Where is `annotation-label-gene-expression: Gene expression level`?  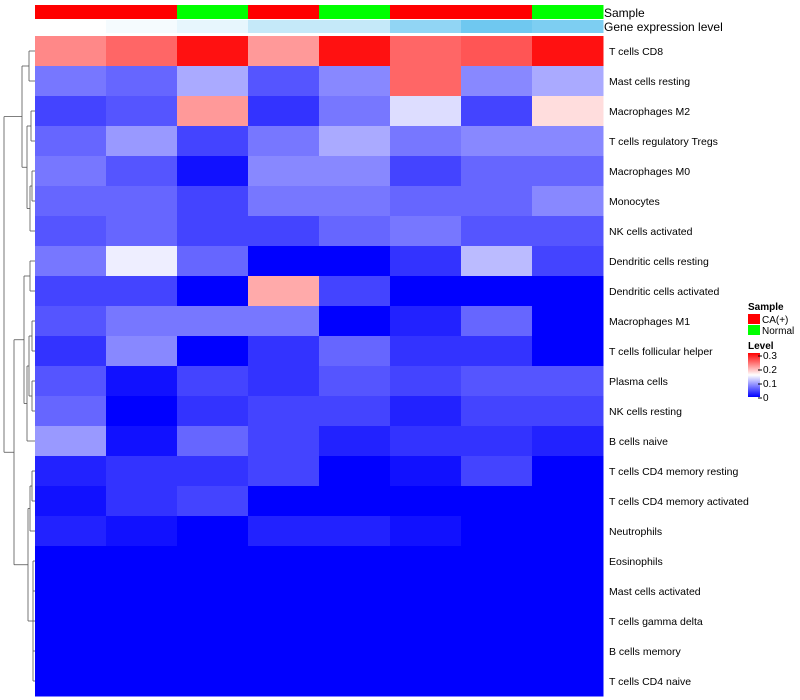
annotation-label-gene-expression: Gene expression level is located at coordinates (663, 27).